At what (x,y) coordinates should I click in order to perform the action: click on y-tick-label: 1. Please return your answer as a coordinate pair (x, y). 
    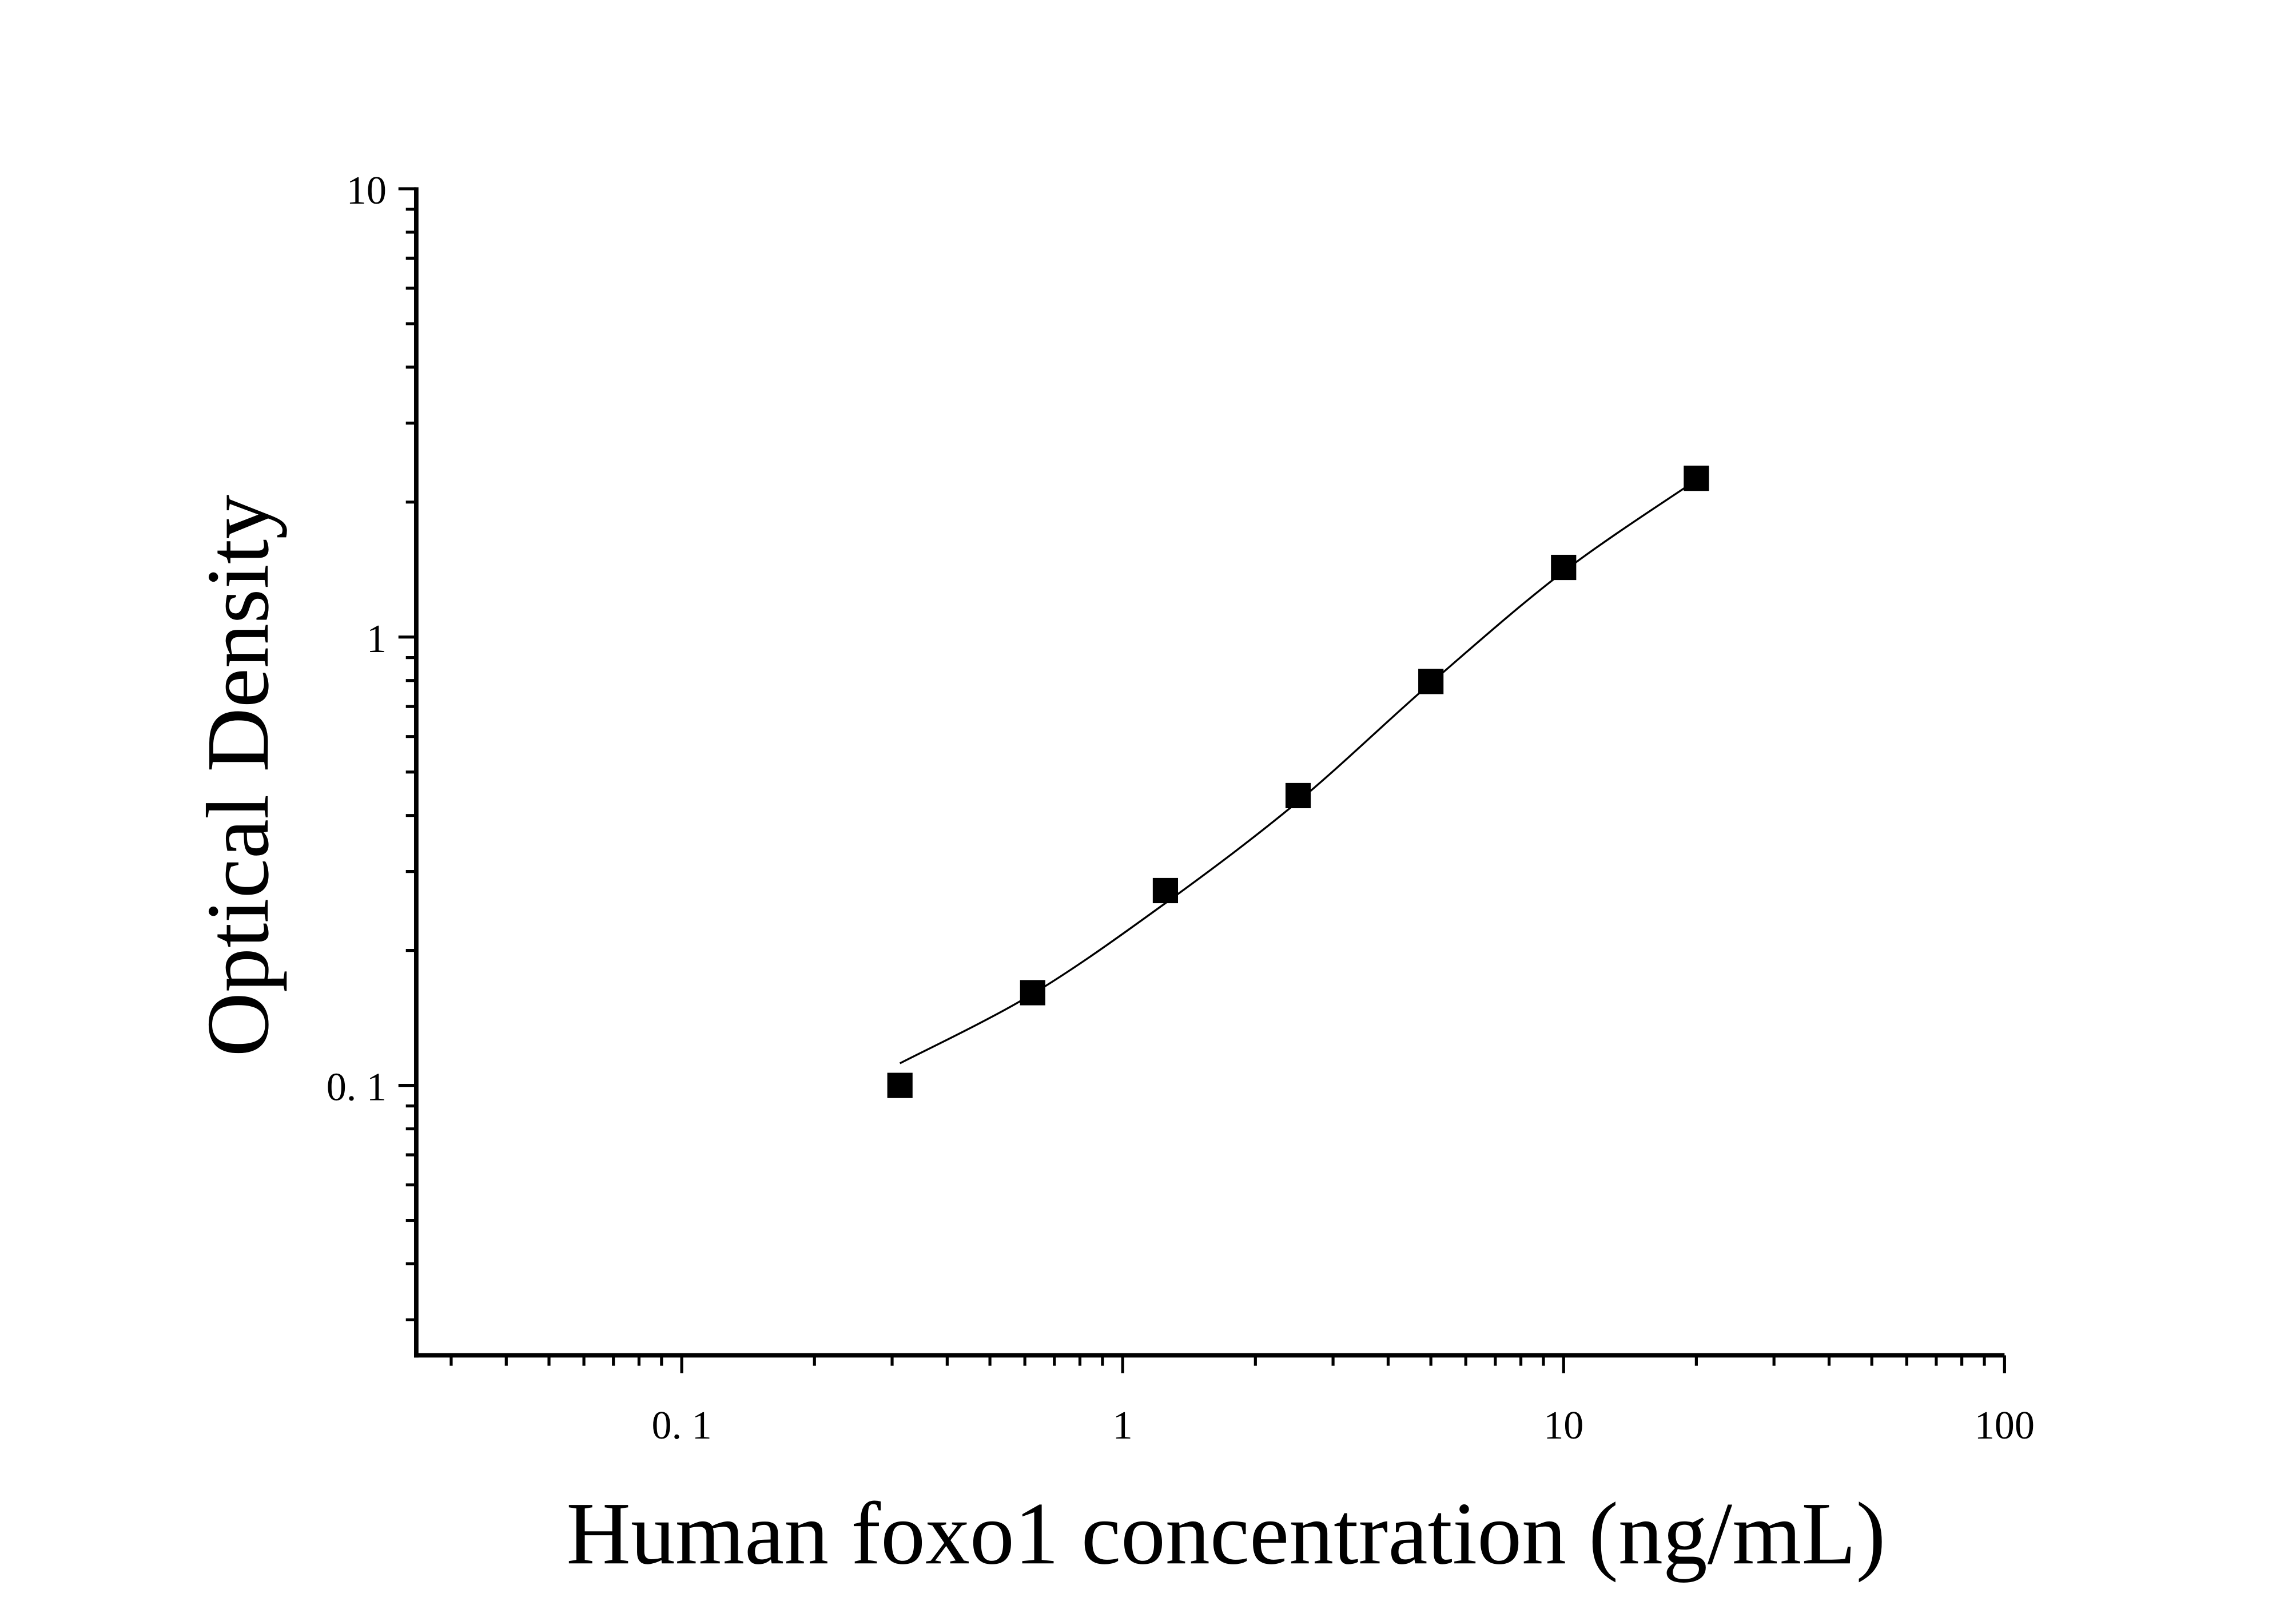
    Looking at the image, I should click on (377, 639).